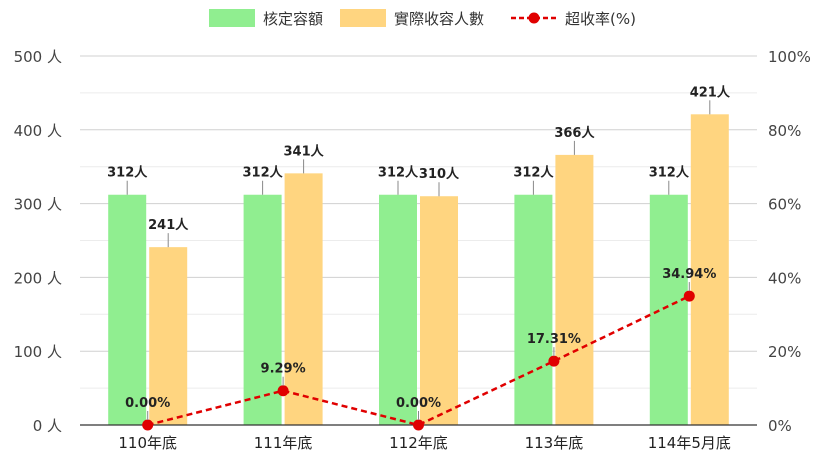 The height and width of the screenshot is (468, 826). Describe the element at coordinates (689, 274) in the screenshot. I see `line-value-label: 34.94%` at that location.